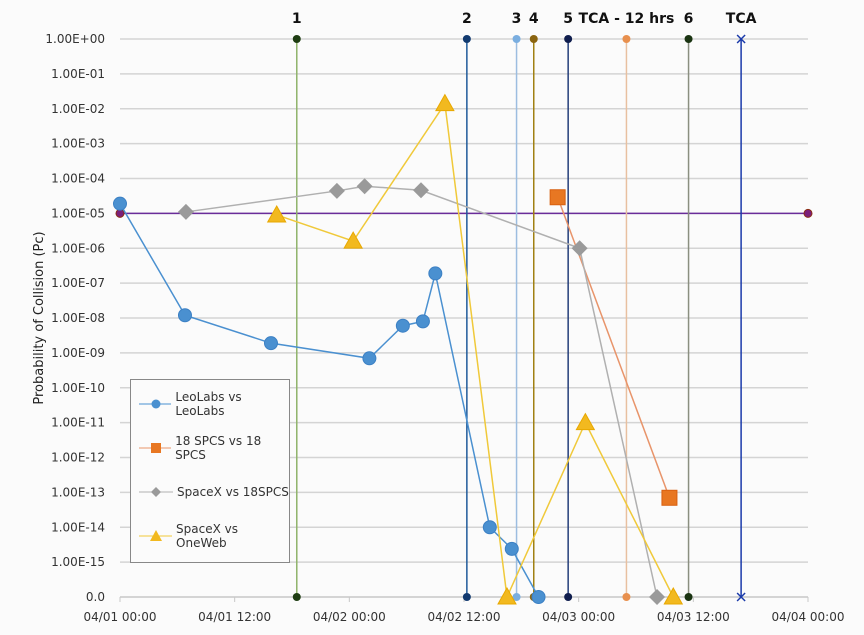  I want to click on x-tick-label: 04/03 12:00, so click(693, 617).